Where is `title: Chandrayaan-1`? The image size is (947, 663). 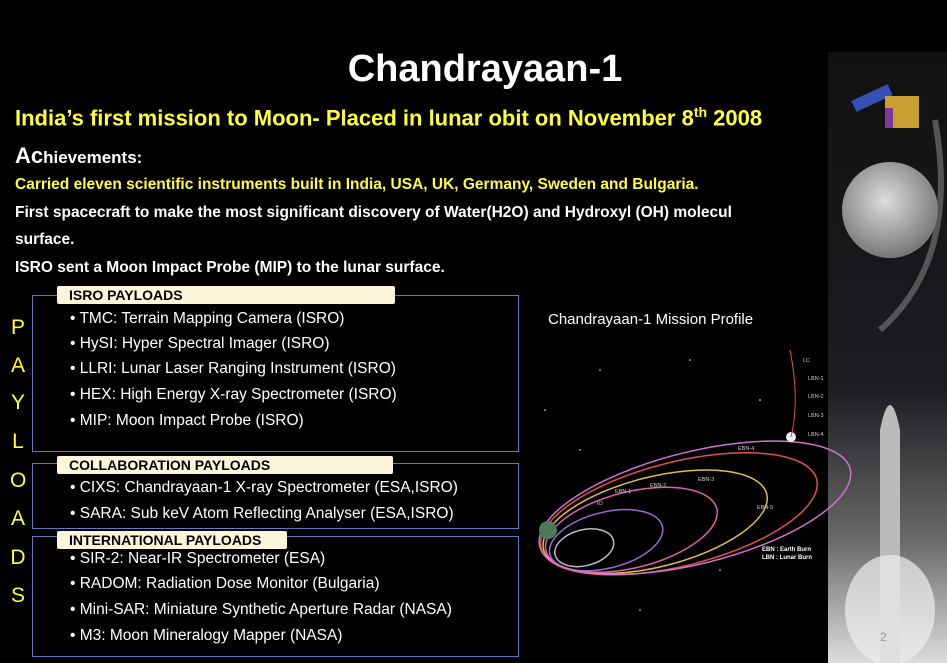 title: Chandrayaan-1 is located at coordinates (485, 69).